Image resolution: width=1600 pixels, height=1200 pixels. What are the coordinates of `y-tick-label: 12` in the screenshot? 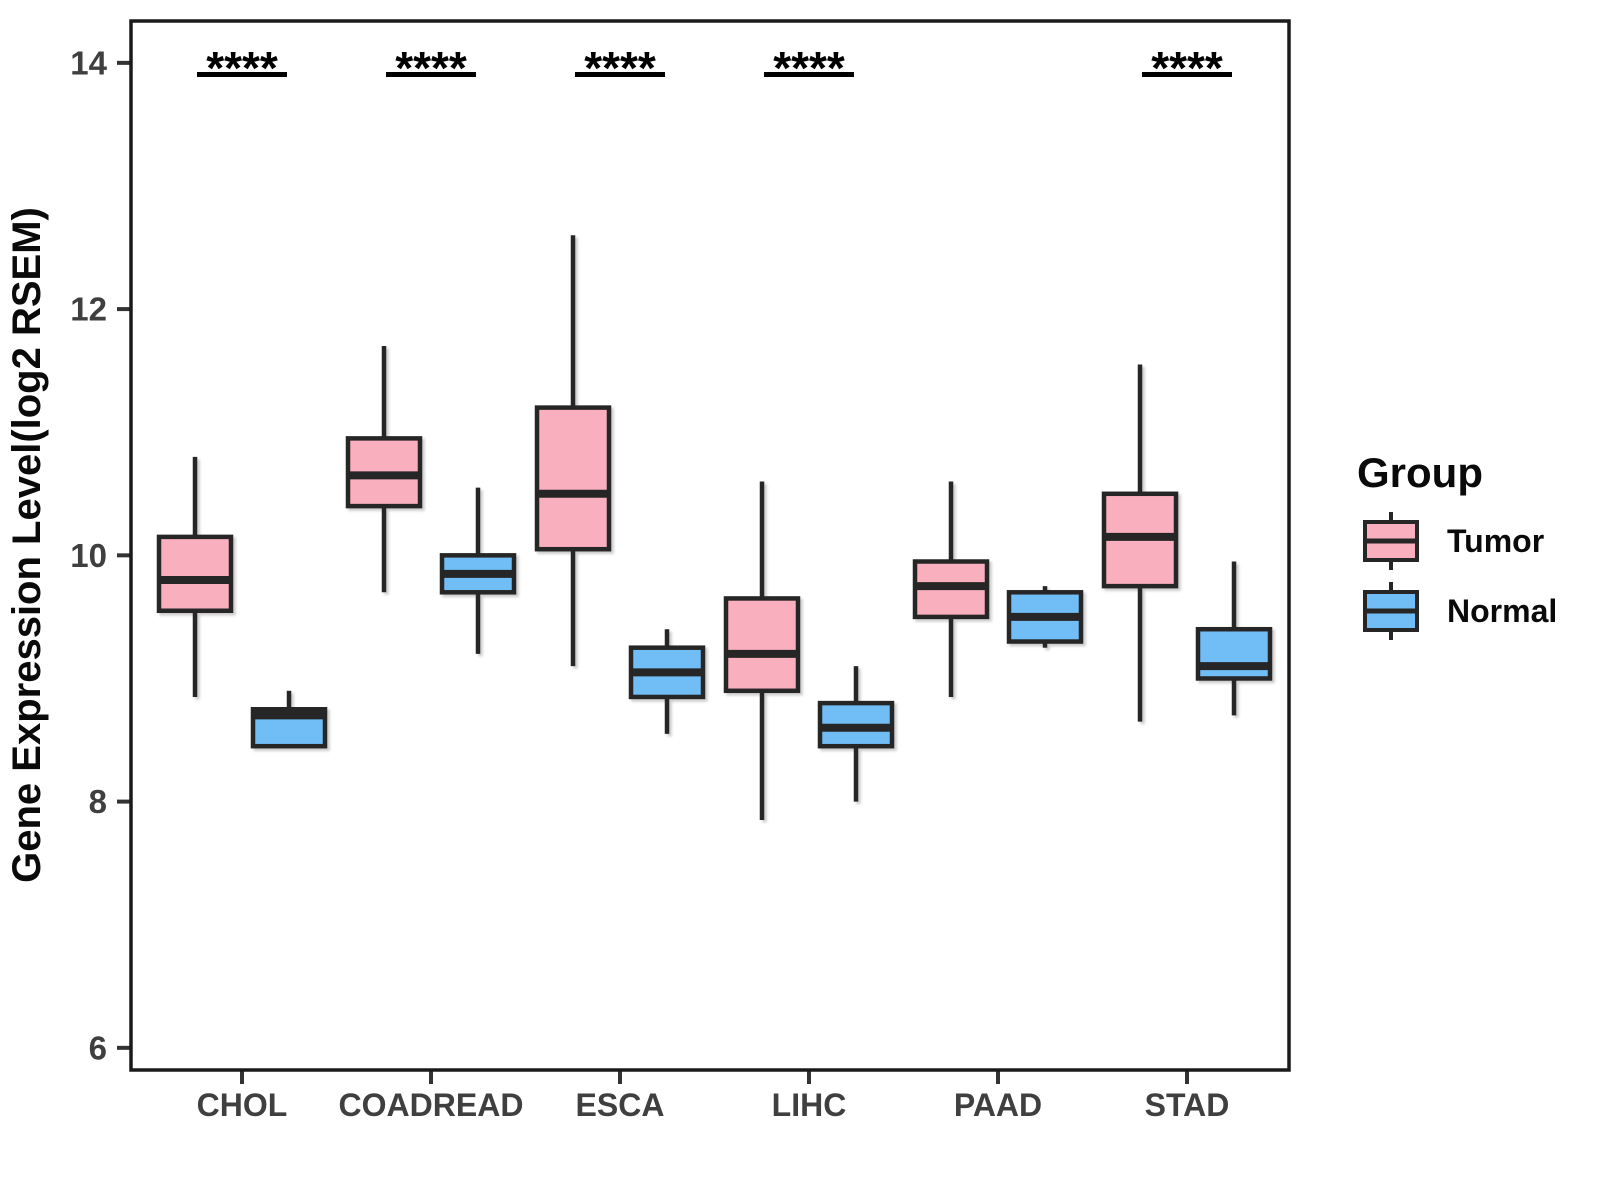 It's located at (88, 309).